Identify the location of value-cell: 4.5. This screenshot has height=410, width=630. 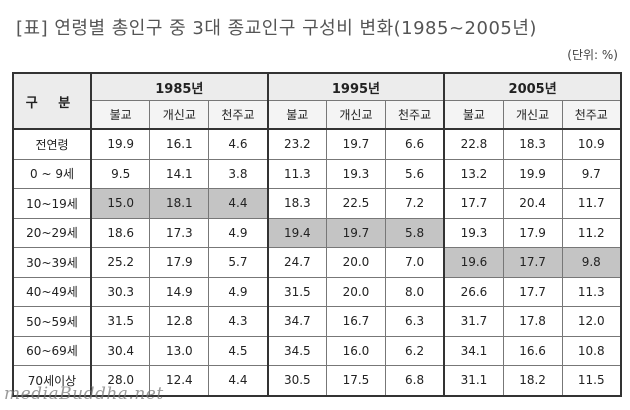
(238, 350).